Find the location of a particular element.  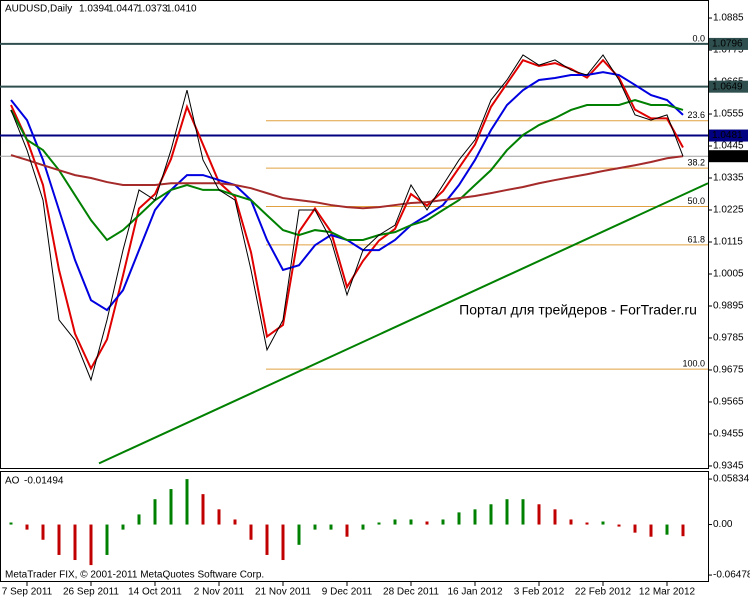

x-tick-label: 21 Nov 2011 is located at coordinates (283, 592).